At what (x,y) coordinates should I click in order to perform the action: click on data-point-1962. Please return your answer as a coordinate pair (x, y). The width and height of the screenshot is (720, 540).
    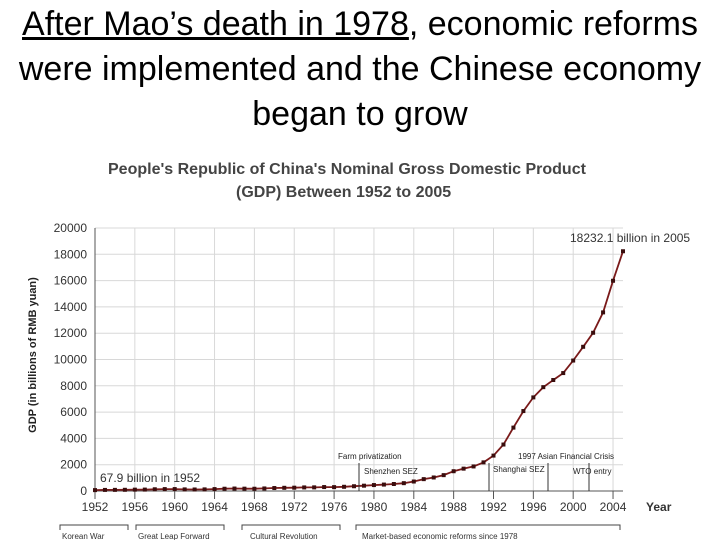
    Looking at the image, I should click on (194, 489).